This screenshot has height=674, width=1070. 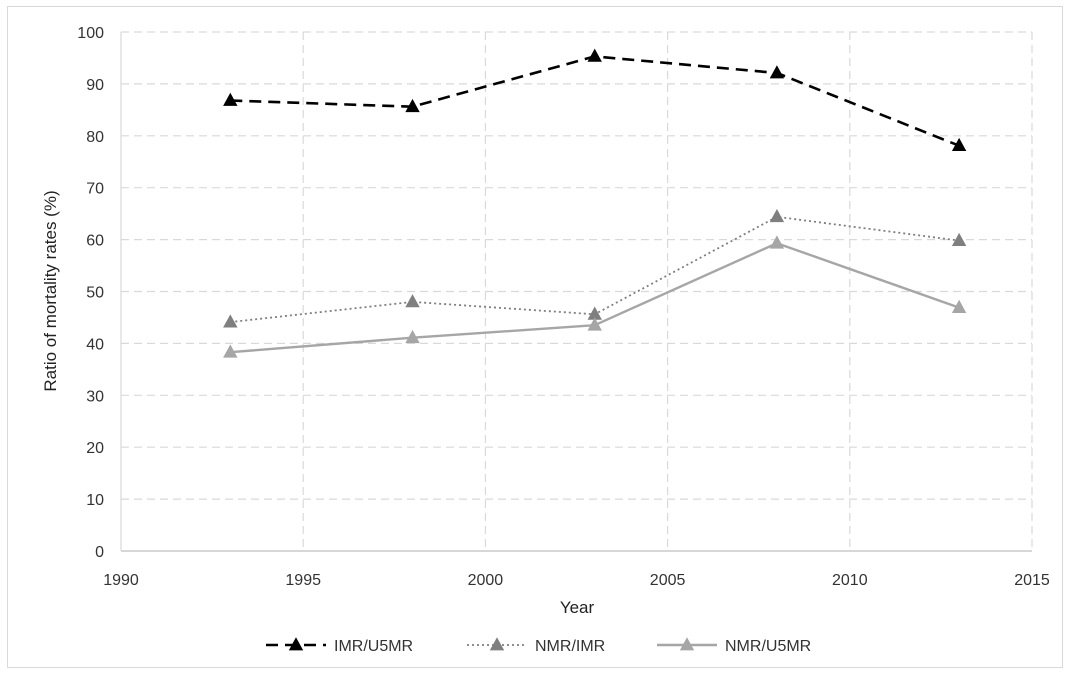 What do you see at coordinates (99, 552) in the screenshot?
I see `y-tick-label: 0` at bounding box center [99, 552].